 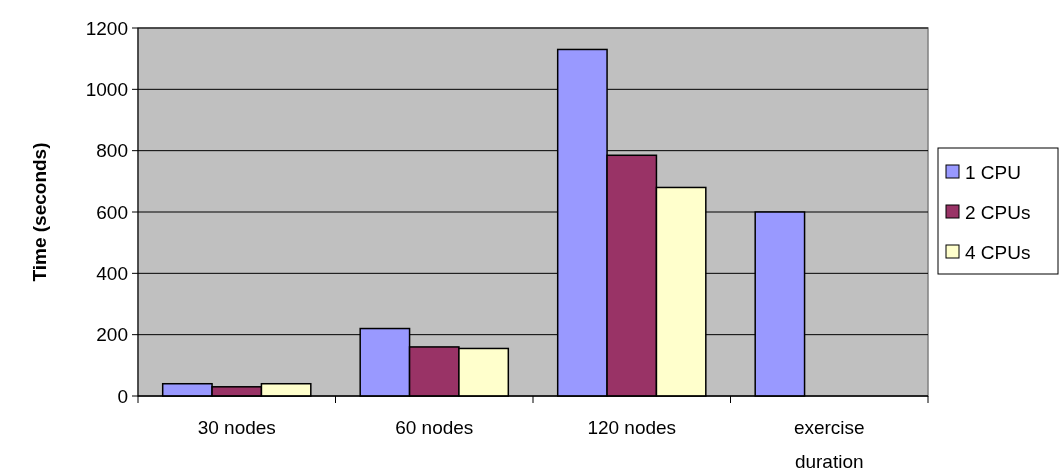 I want to click on x-tick-label: 60 nodes, so click(x=434, y=427).